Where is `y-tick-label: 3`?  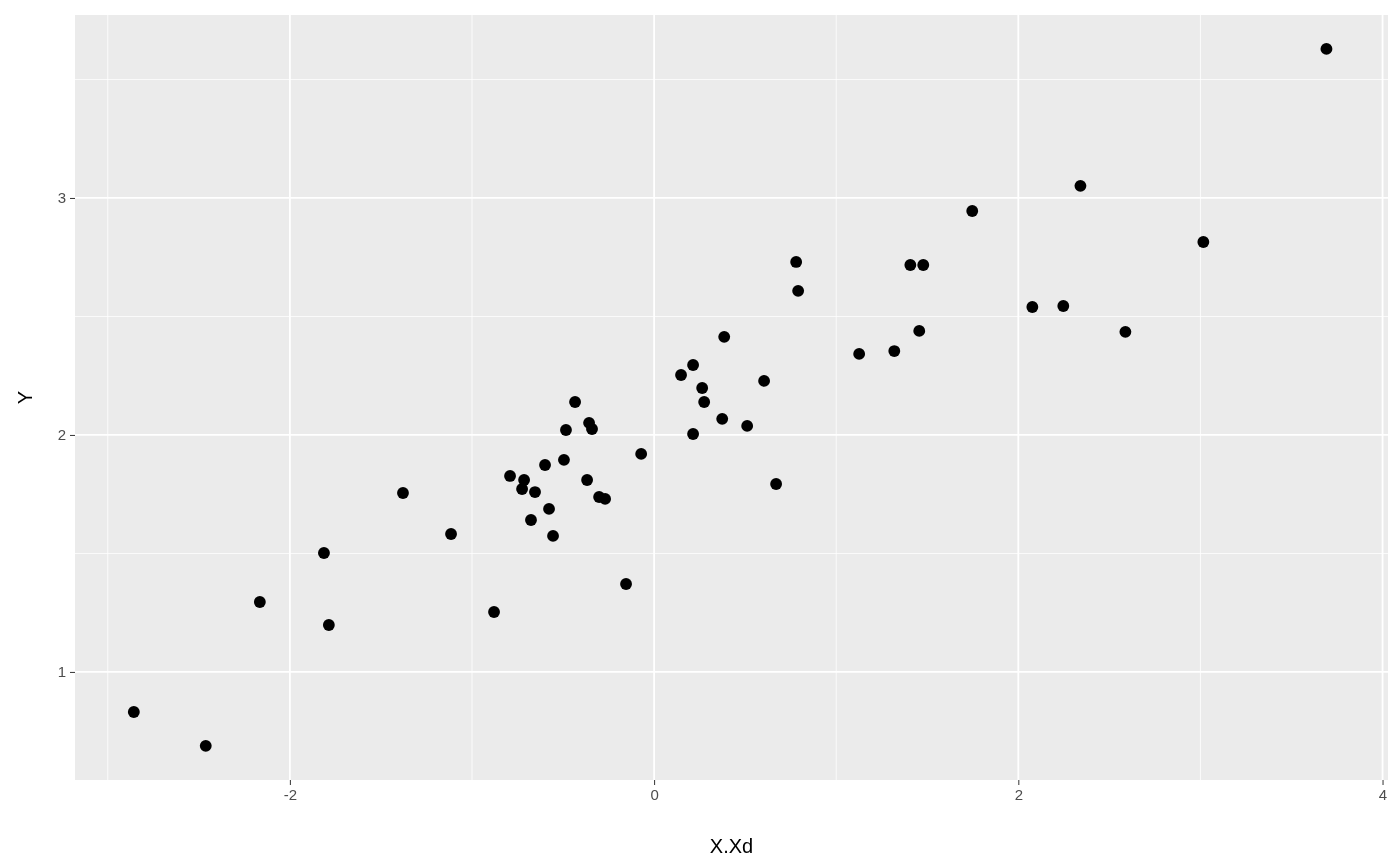 y-tick-label: 3 is located at coordinates (61, 198).